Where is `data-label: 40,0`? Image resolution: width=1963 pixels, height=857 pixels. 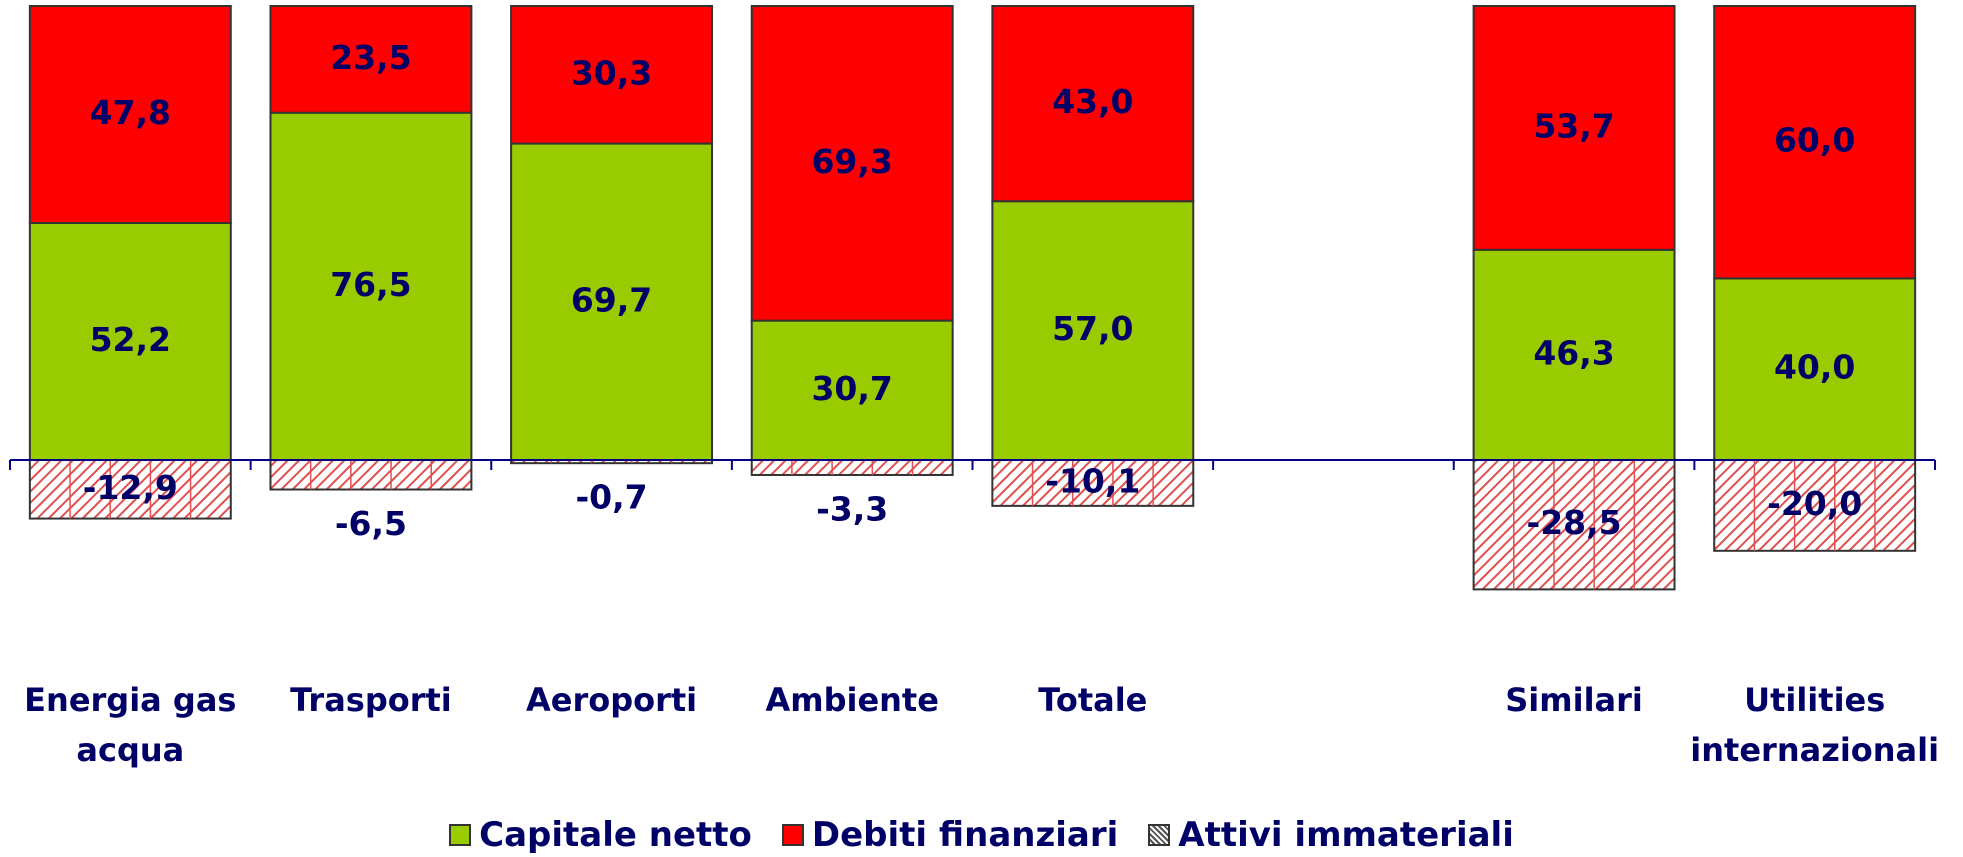 data-label: 40,0 is located at coordinates (1814, 367).